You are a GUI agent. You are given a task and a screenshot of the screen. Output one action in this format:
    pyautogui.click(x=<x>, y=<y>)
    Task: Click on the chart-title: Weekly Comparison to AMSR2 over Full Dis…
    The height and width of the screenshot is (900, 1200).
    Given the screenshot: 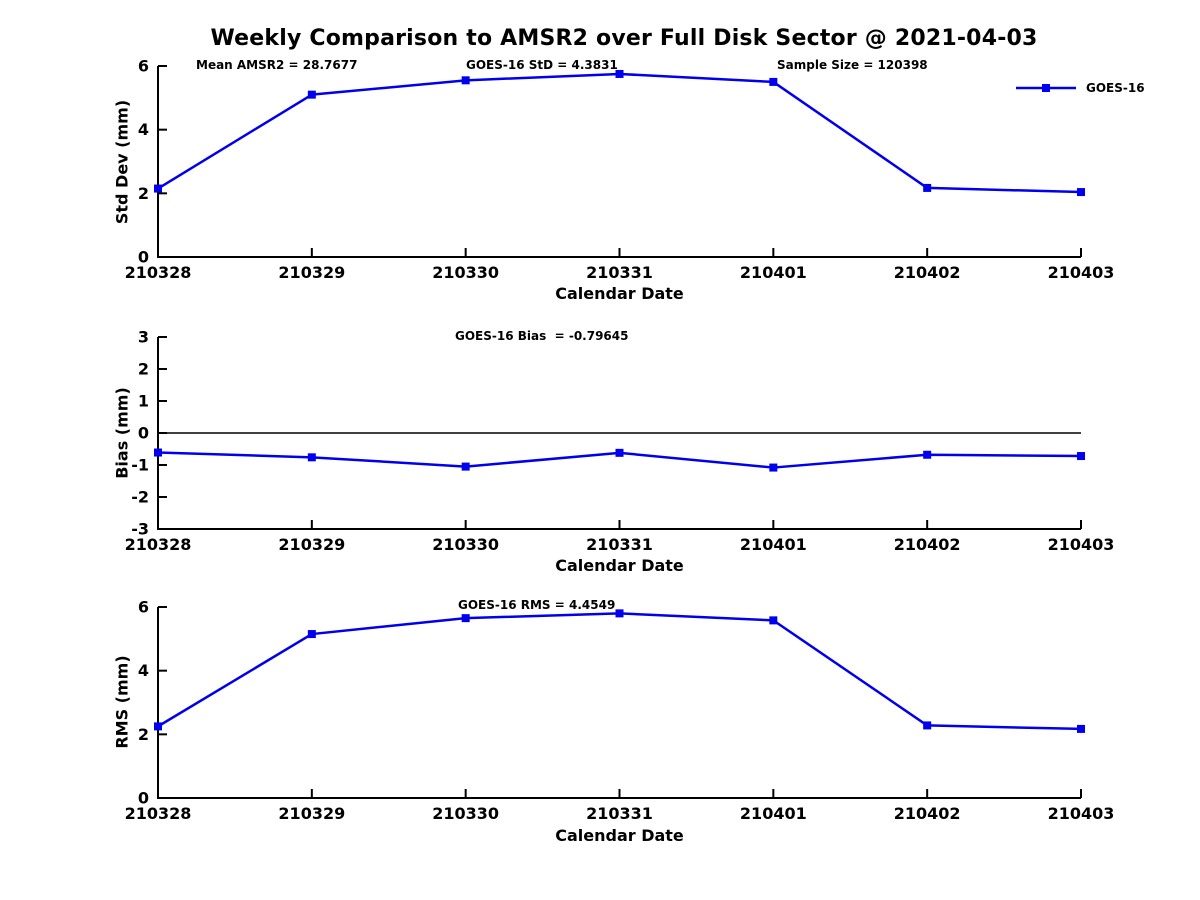 What is the action you would take?
    pyautogui.click(x=624, y=38)
    